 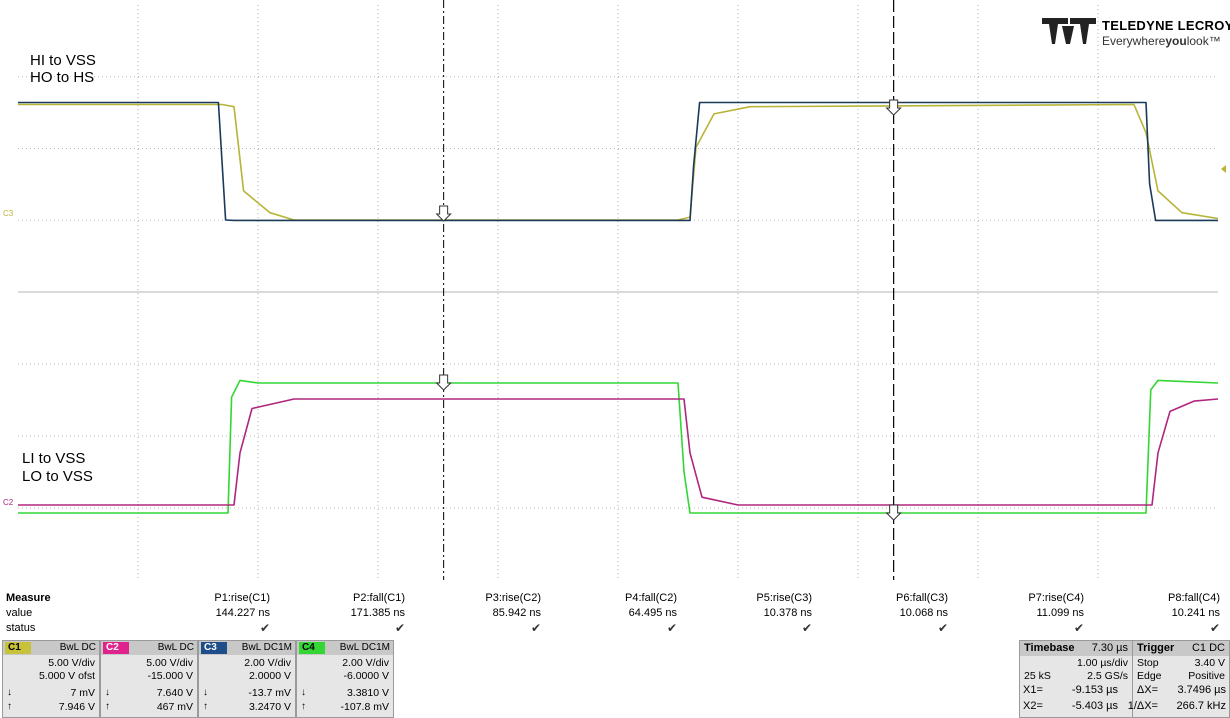 I want to click on channel-high: 3.2470 V, so click(x=269, y=707).